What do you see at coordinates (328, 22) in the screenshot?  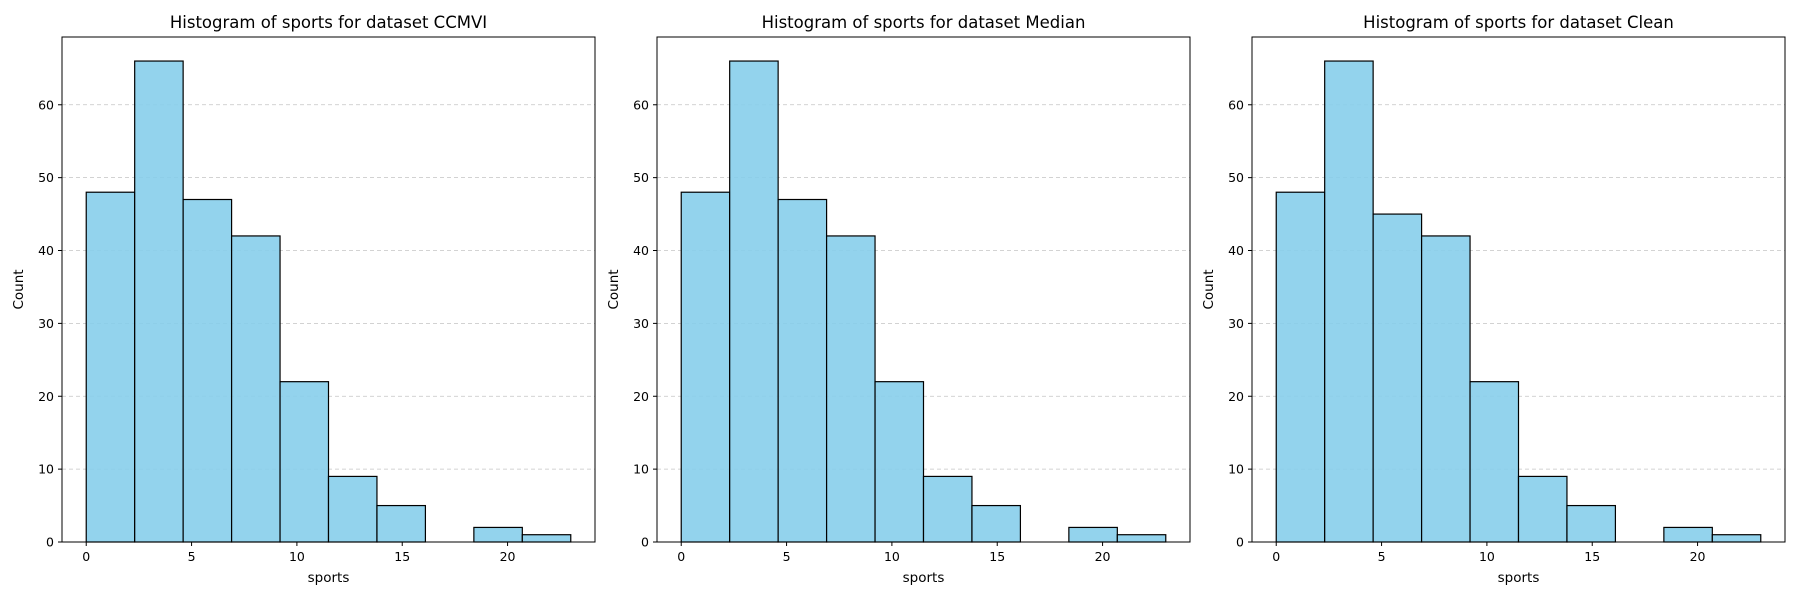 I see `chart-title: Histogram of sports for dataset CCMVI` at bounding box center [328, 22].